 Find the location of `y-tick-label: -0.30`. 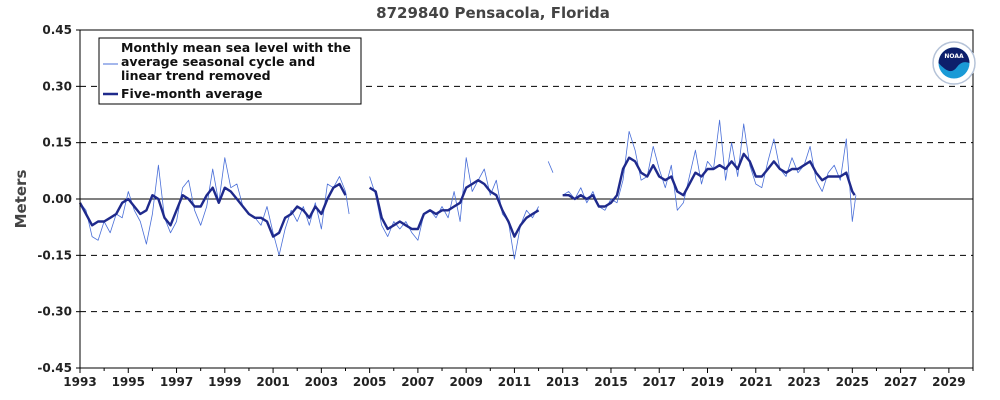

y-tick-label: -0.30 is located at coordinates (54, 312).